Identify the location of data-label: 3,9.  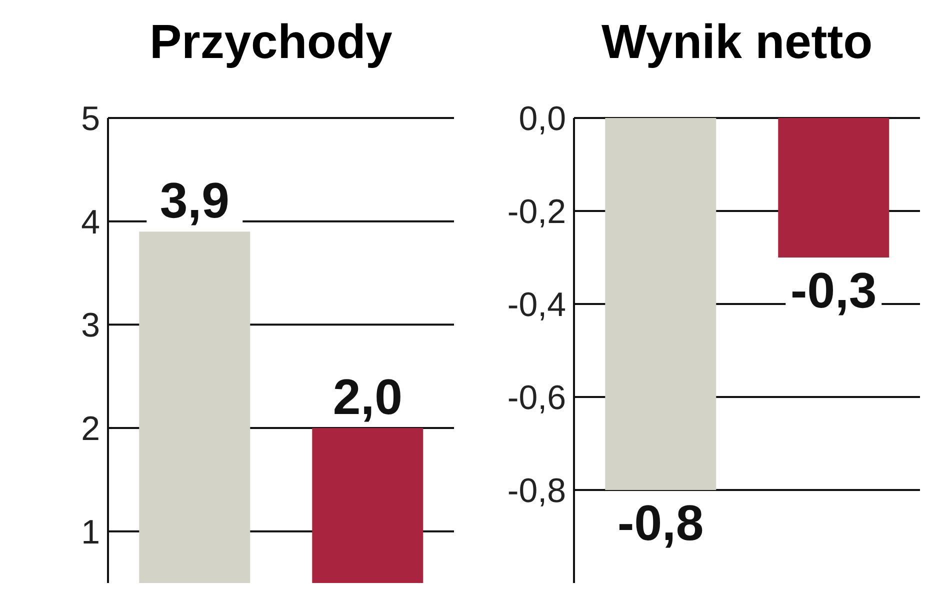
(195, 200).